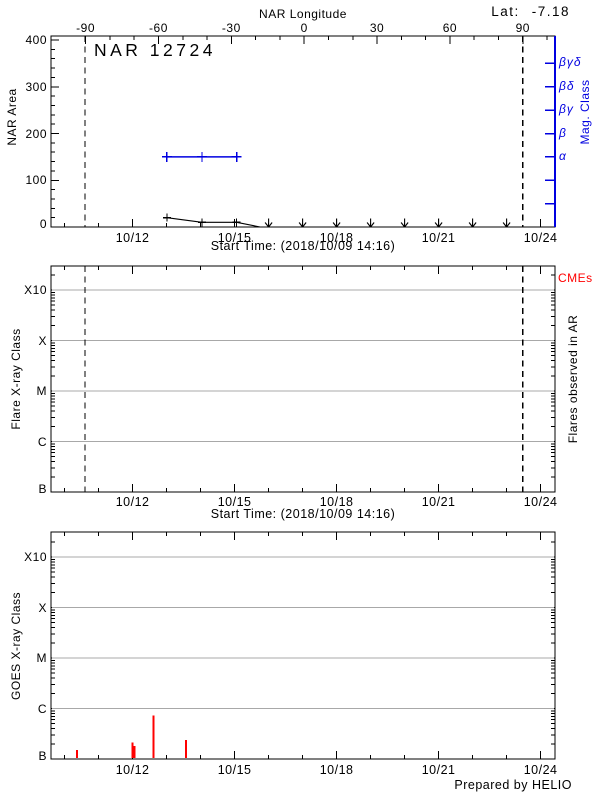 This screenshot has width=600, height=800. I want to click on area-tick-label: 100, so click(36, 180).